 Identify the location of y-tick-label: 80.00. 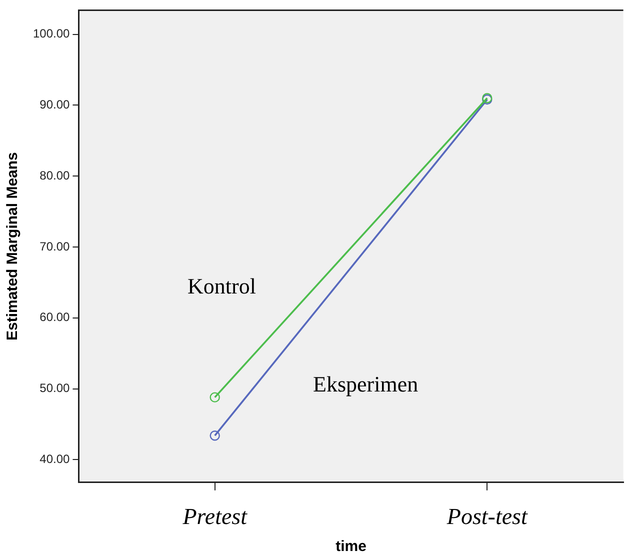
(55, 175).